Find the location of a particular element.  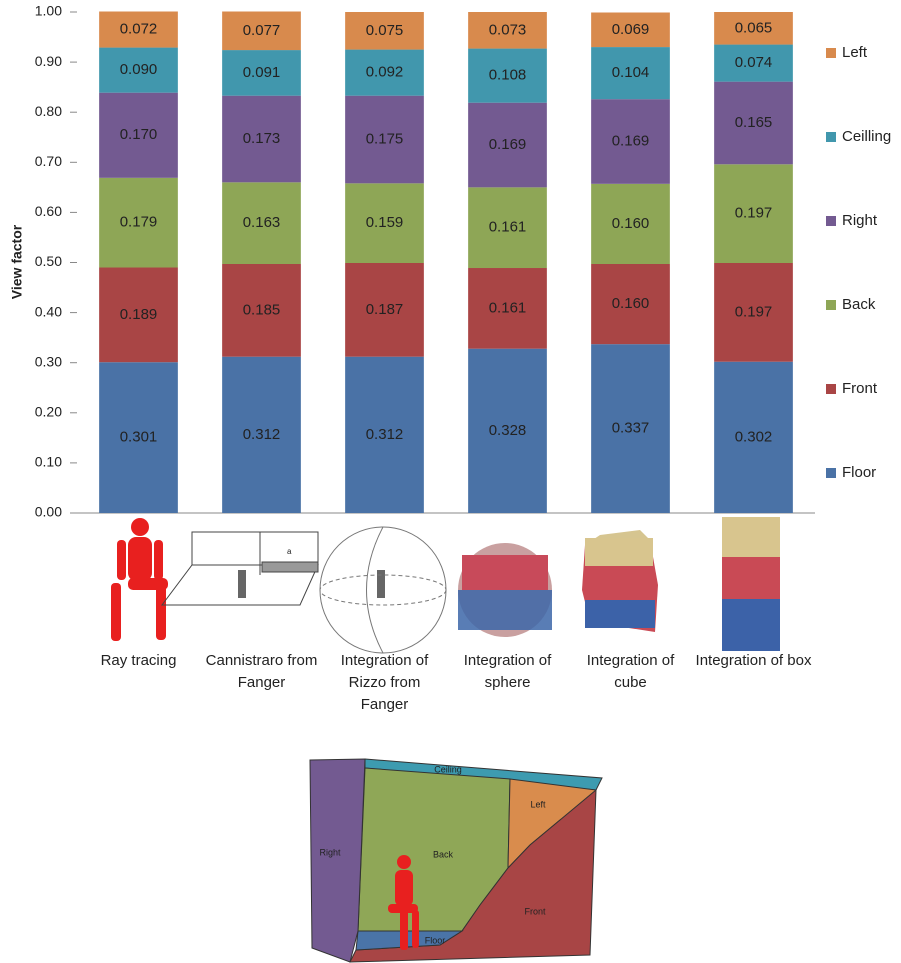

data-label: 0.104 is located at coordinates (631, 72).